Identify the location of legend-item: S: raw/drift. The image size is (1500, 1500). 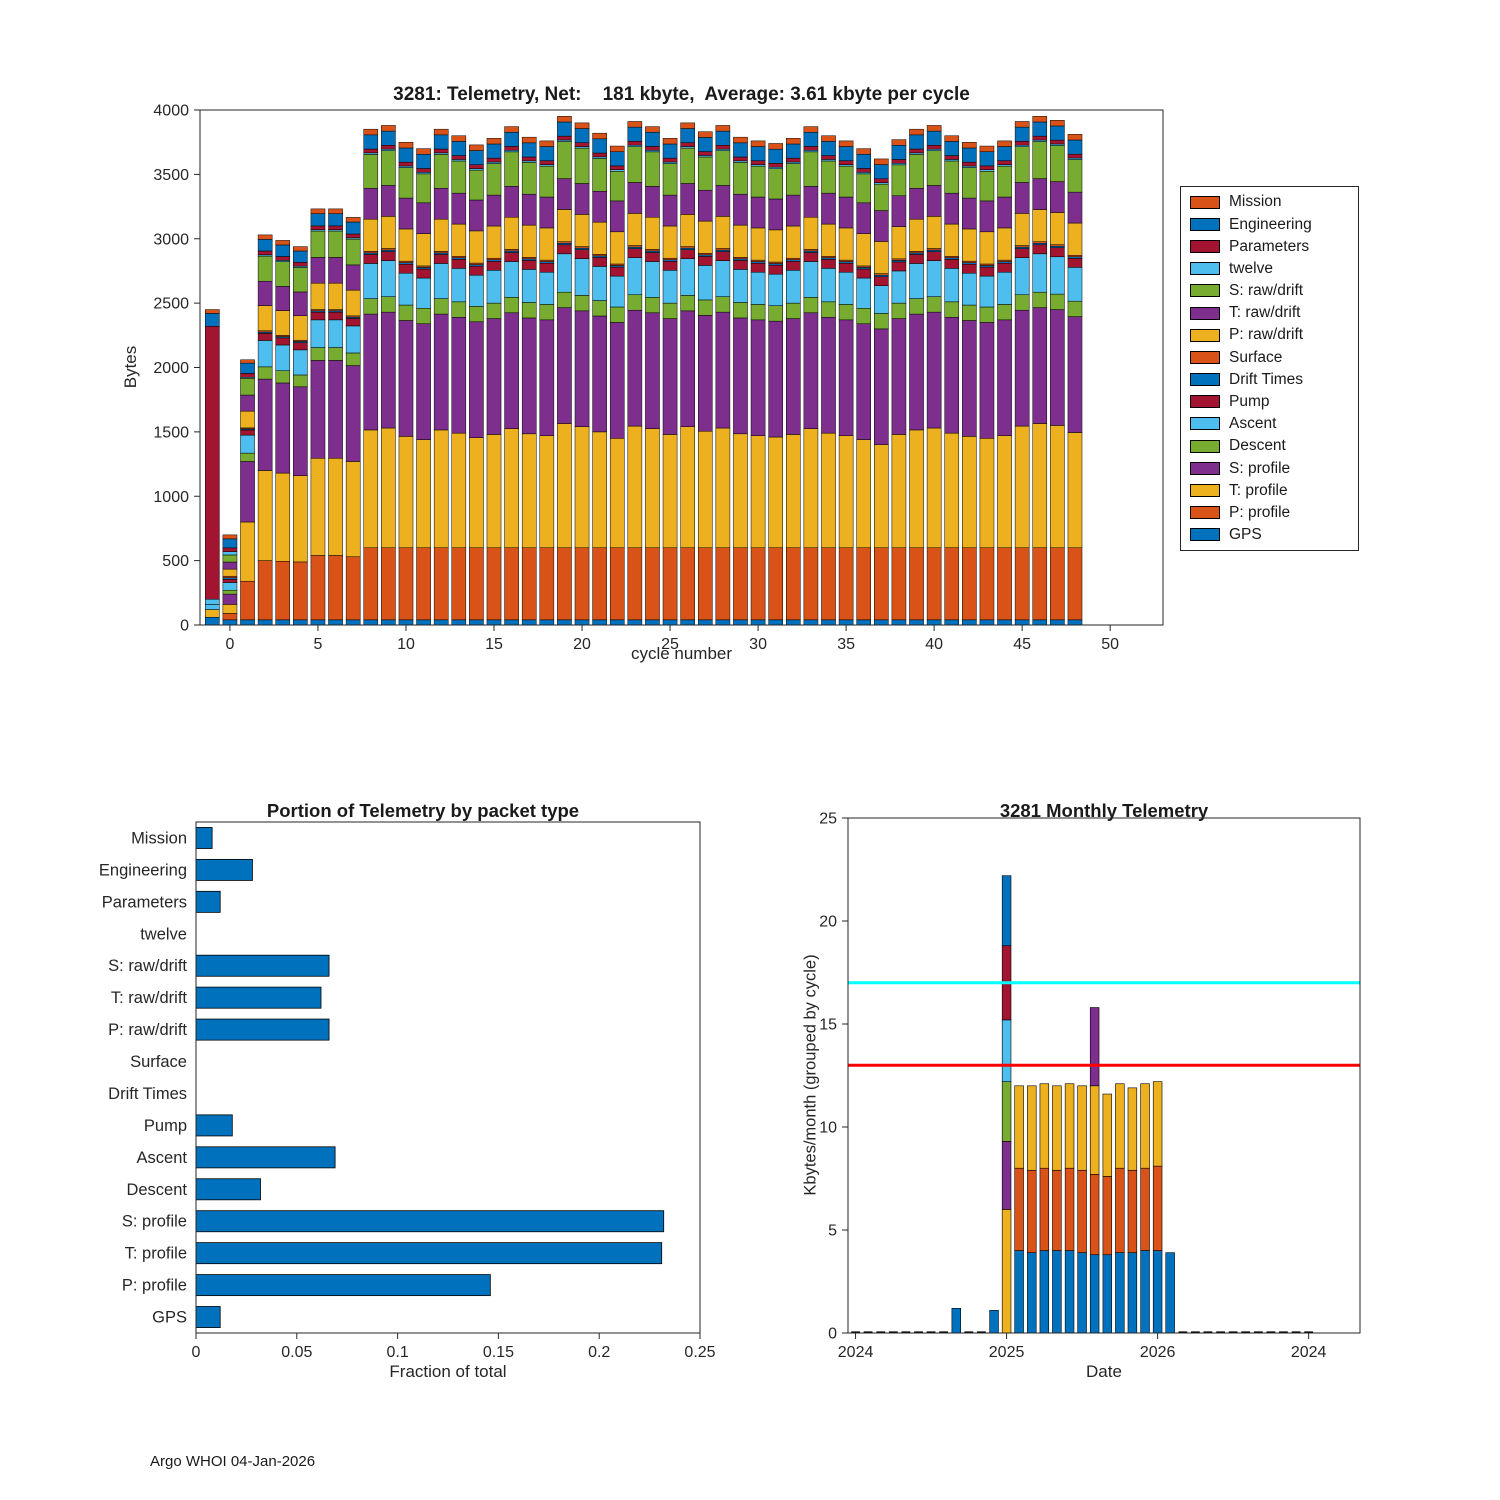
(1269, 291).